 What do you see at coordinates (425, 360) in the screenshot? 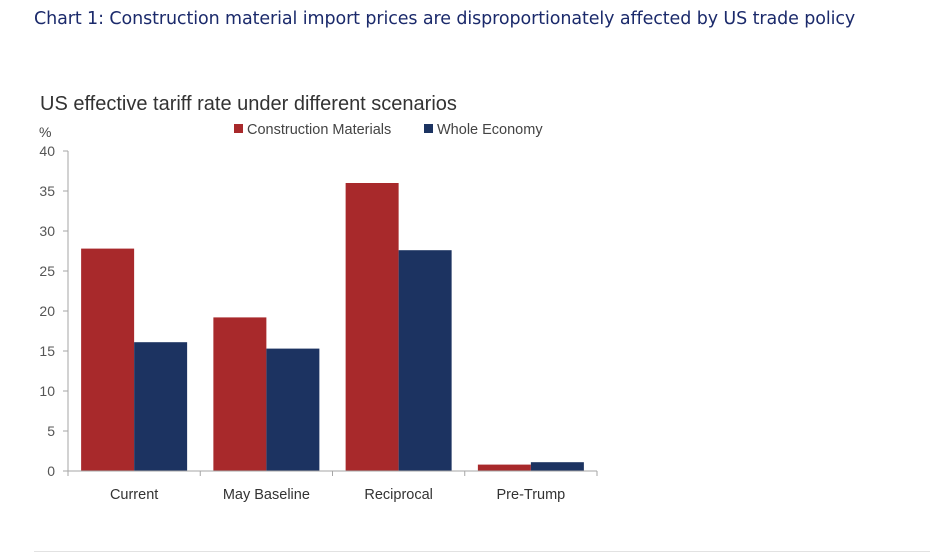
I see `bar-whole-economy-reciprocal` at bounding box center [425, 360].